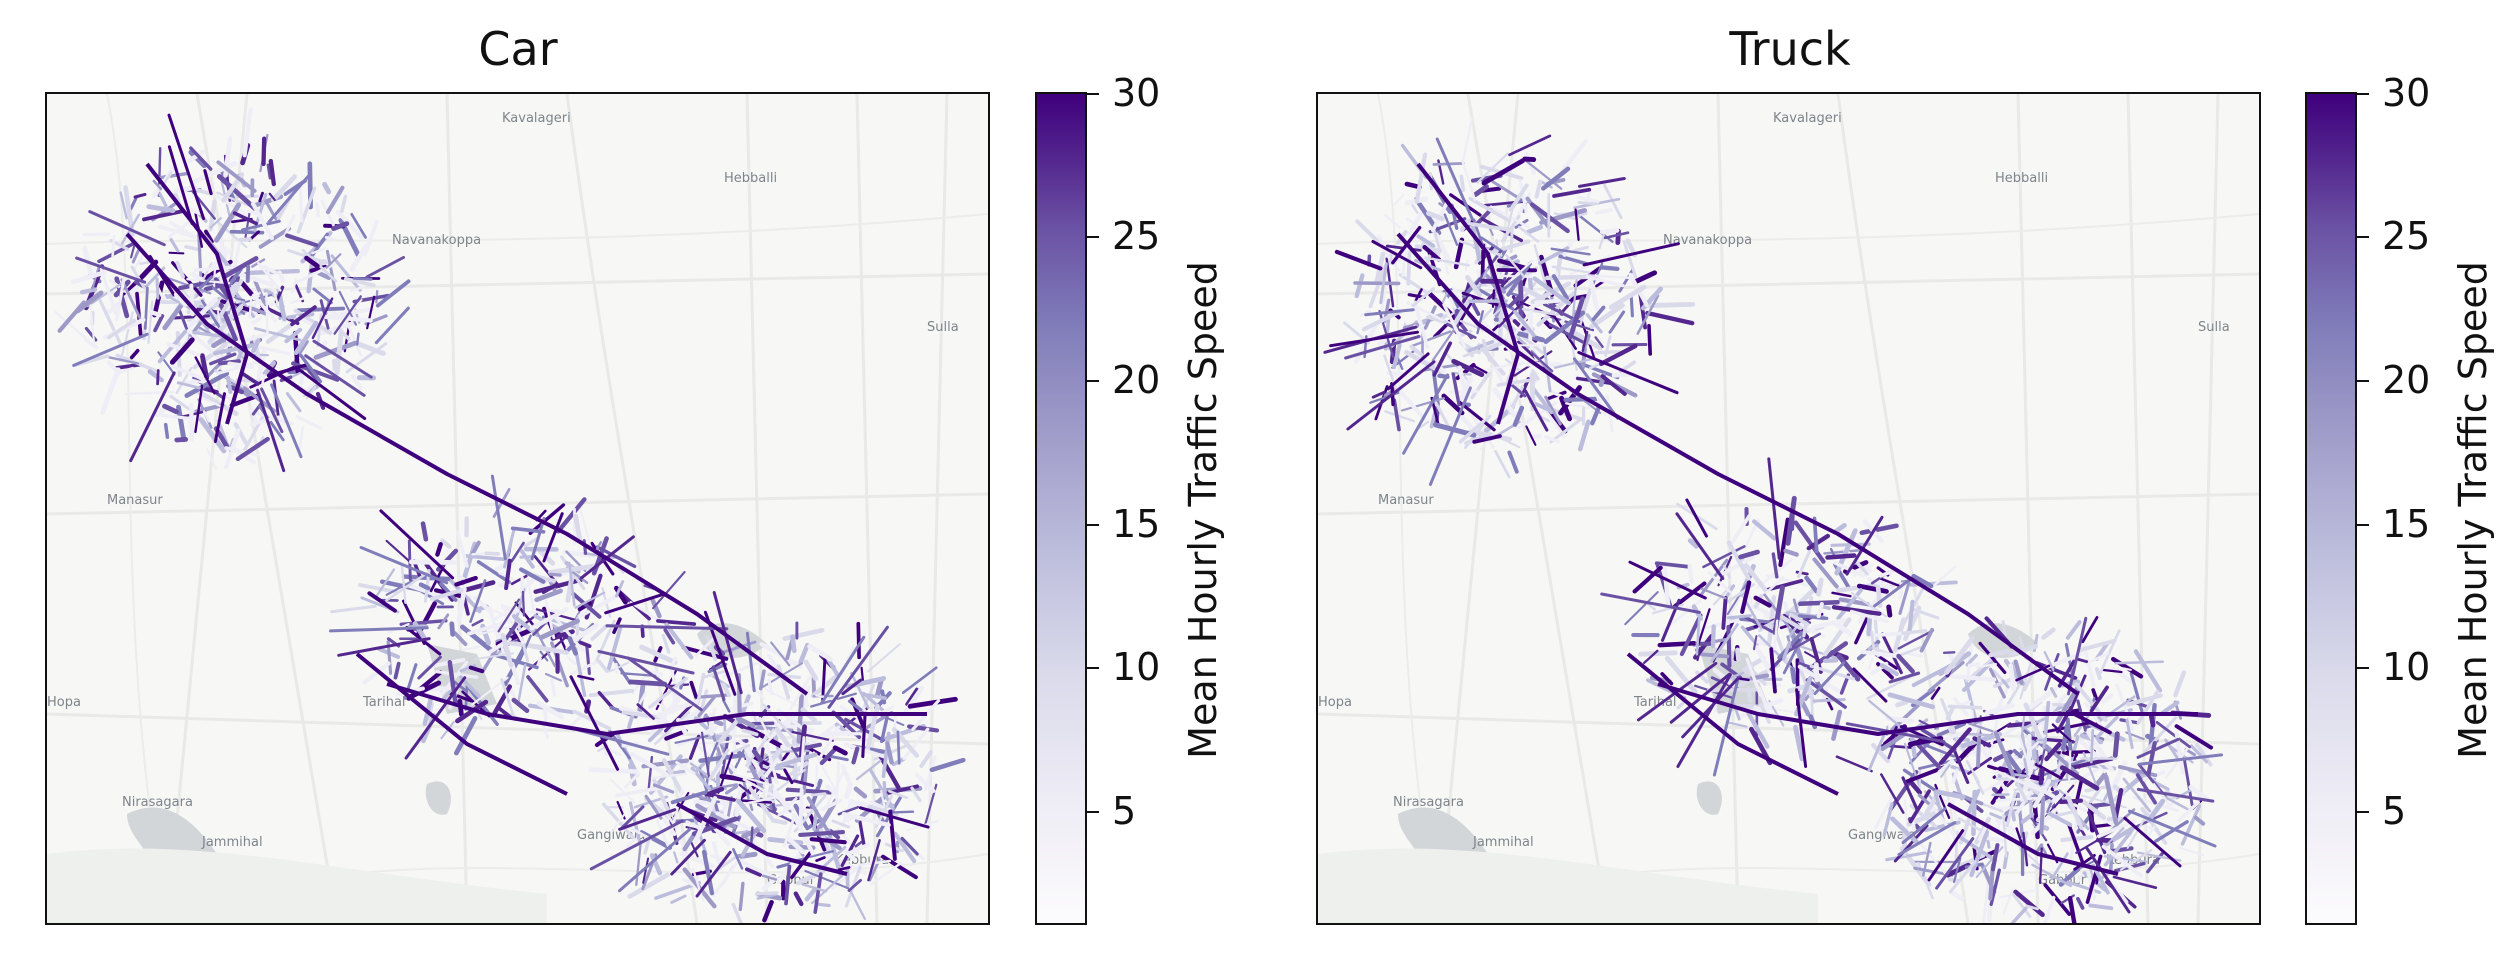  I want to click on colorbar-car, so click(1061, 508).